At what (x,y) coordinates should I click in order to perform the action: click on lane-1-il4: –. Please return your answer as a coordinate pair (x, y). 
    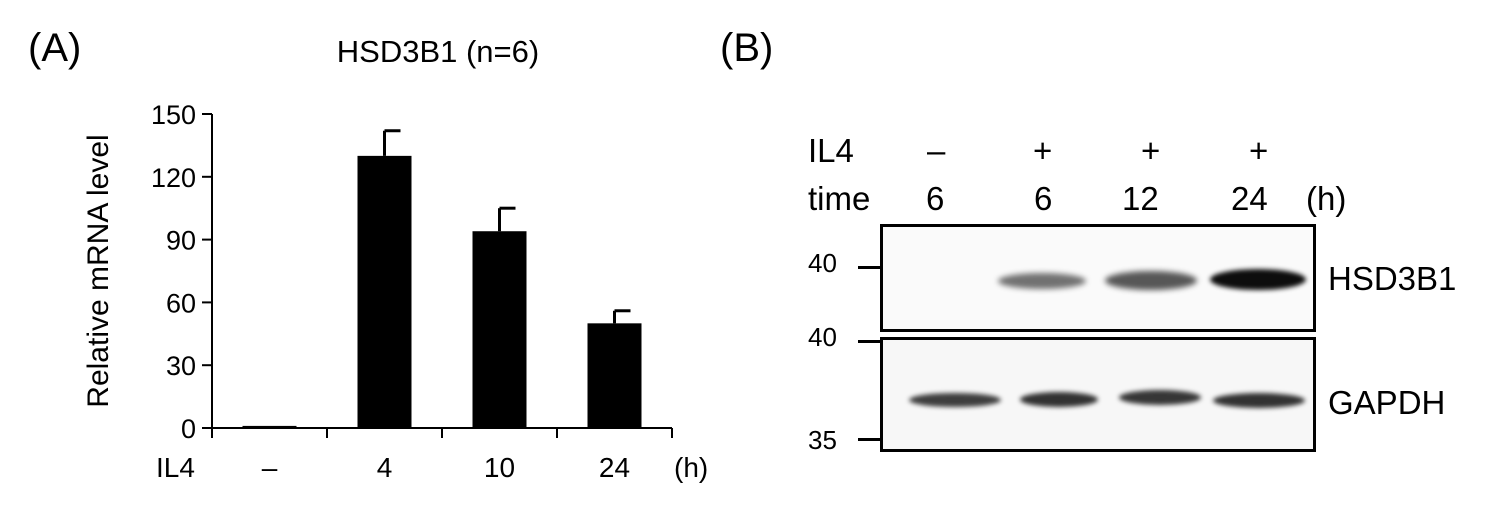
    Looking at the image, I should click on (936, 150).